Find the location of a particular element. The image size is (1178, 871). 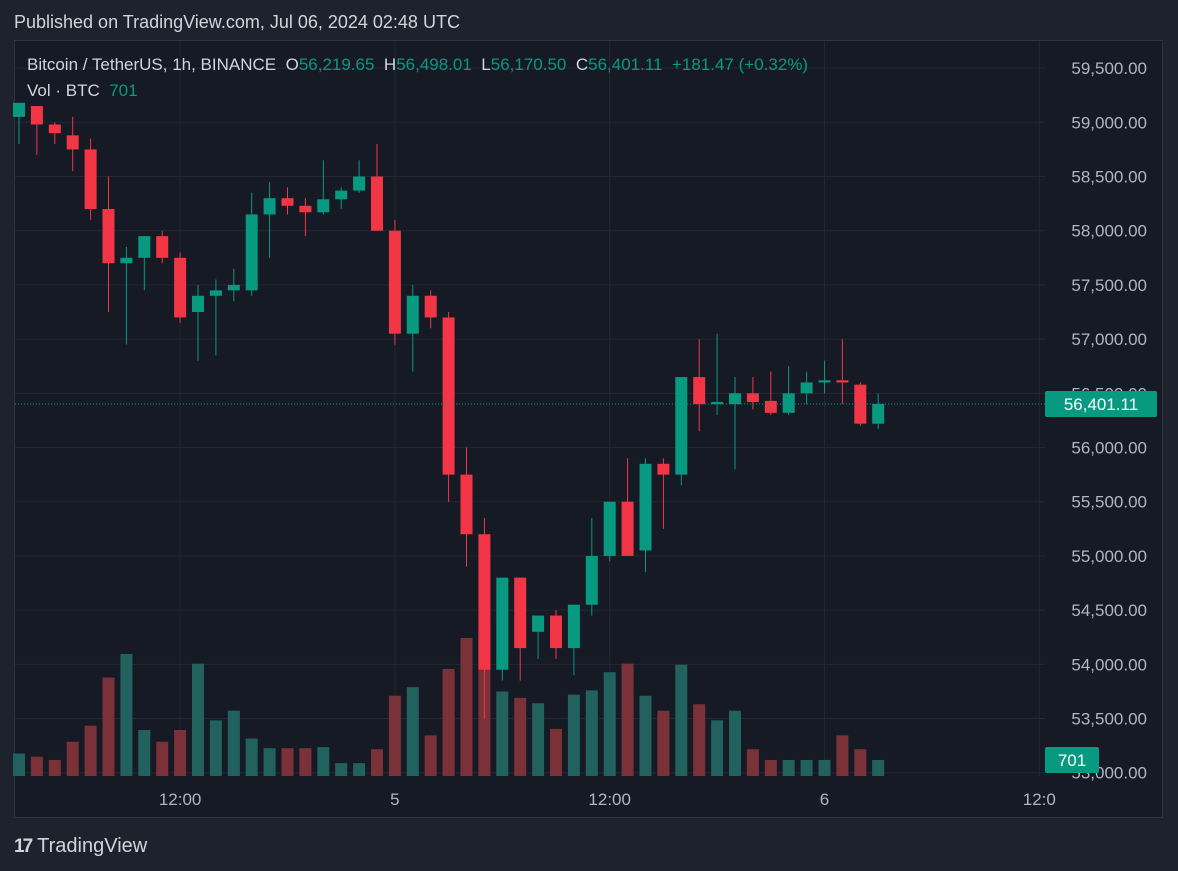

last-volume-badge: 701 is located at coordinates (1072, 760).